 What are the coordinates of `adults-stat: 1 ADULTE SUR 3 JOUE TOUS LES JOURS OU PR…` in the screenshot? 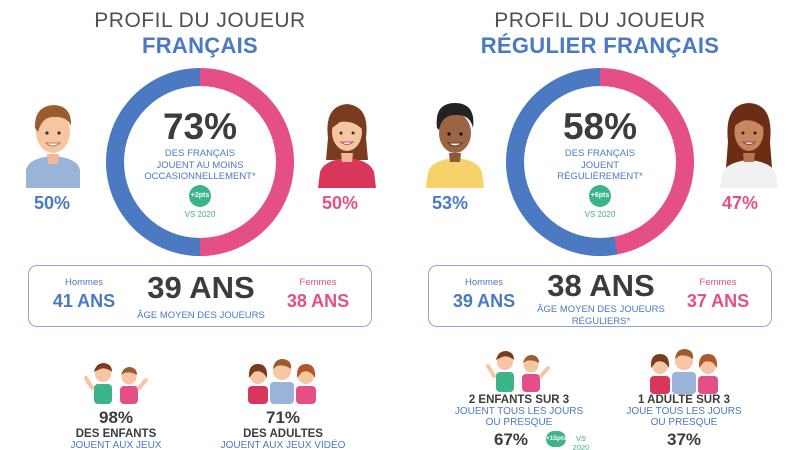 It's located at (684, 422).